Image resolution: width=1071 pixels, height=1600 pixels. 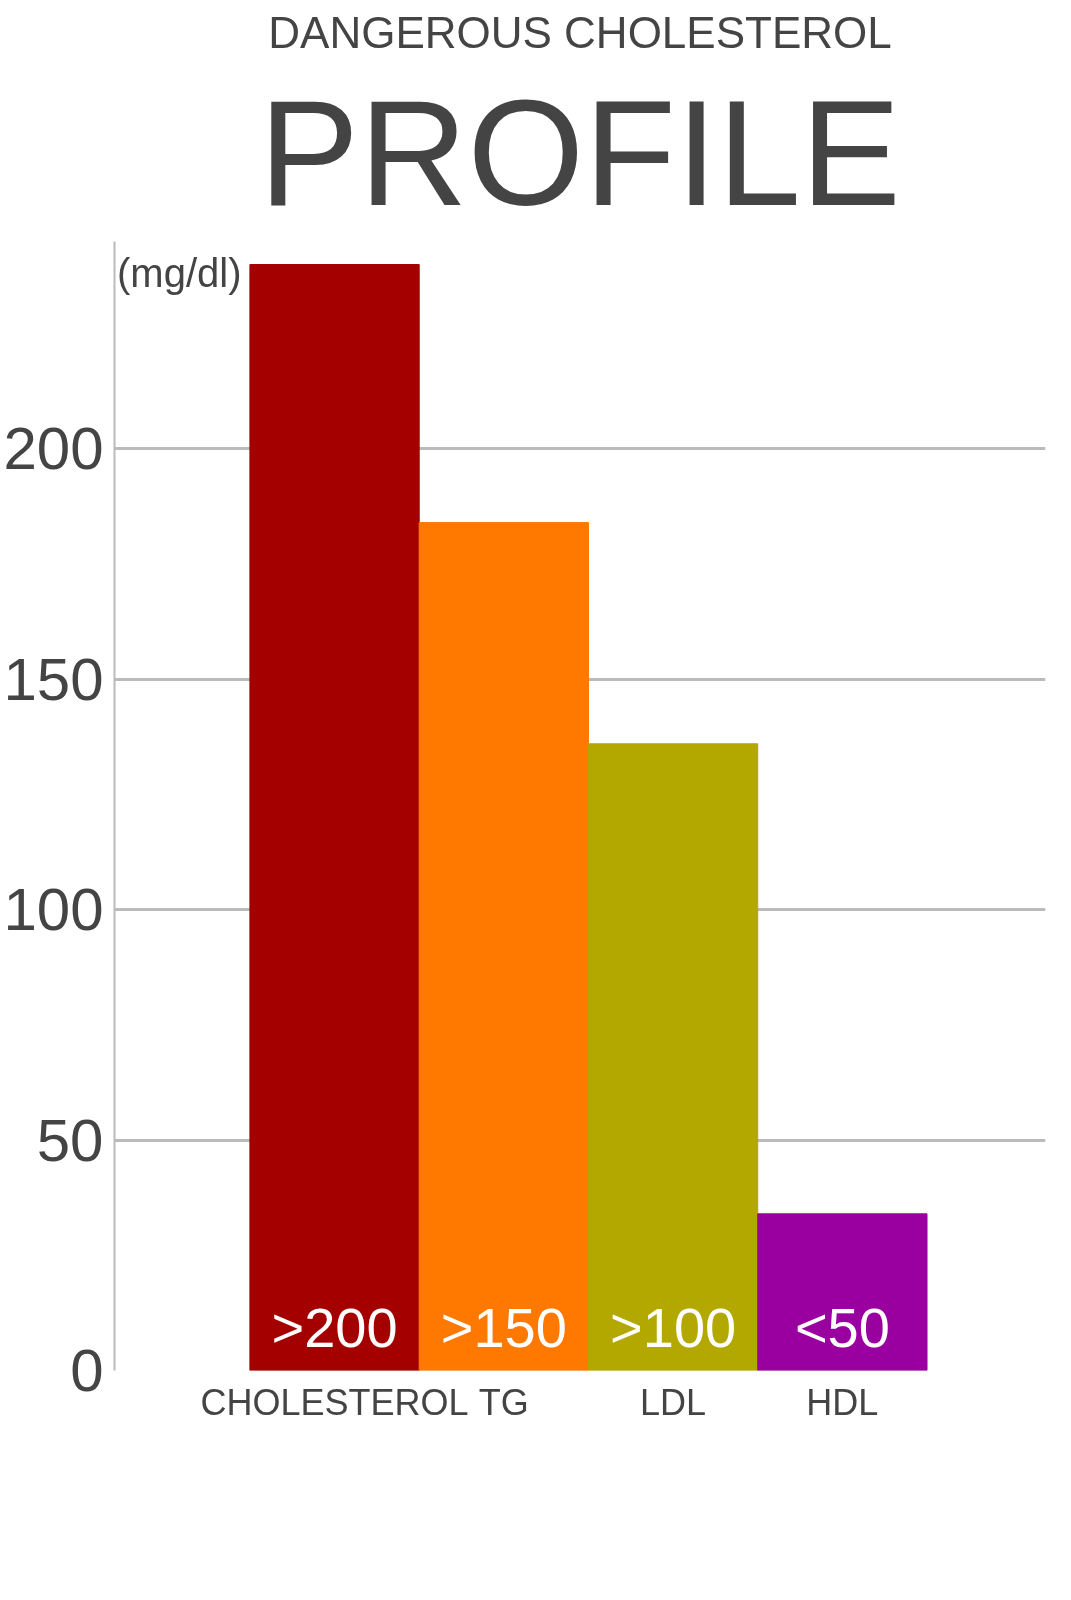 I want to click on y-tick-label: 200, so click(x=53, y=449).